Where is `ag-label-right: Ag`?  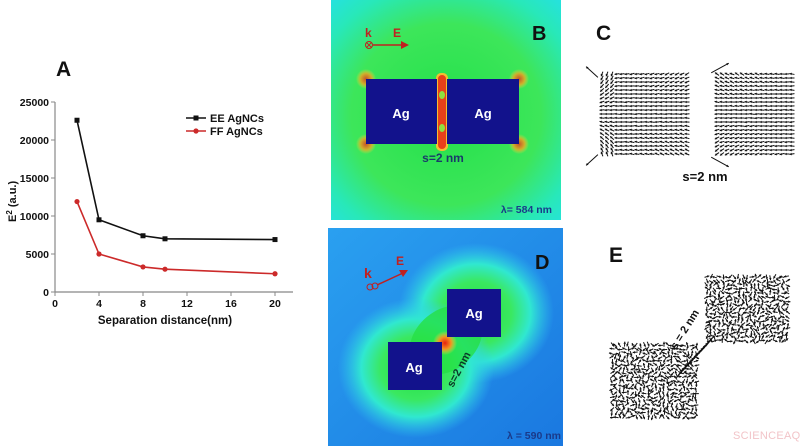 ag-label-right: Ag is located at coordinates (482, 113).